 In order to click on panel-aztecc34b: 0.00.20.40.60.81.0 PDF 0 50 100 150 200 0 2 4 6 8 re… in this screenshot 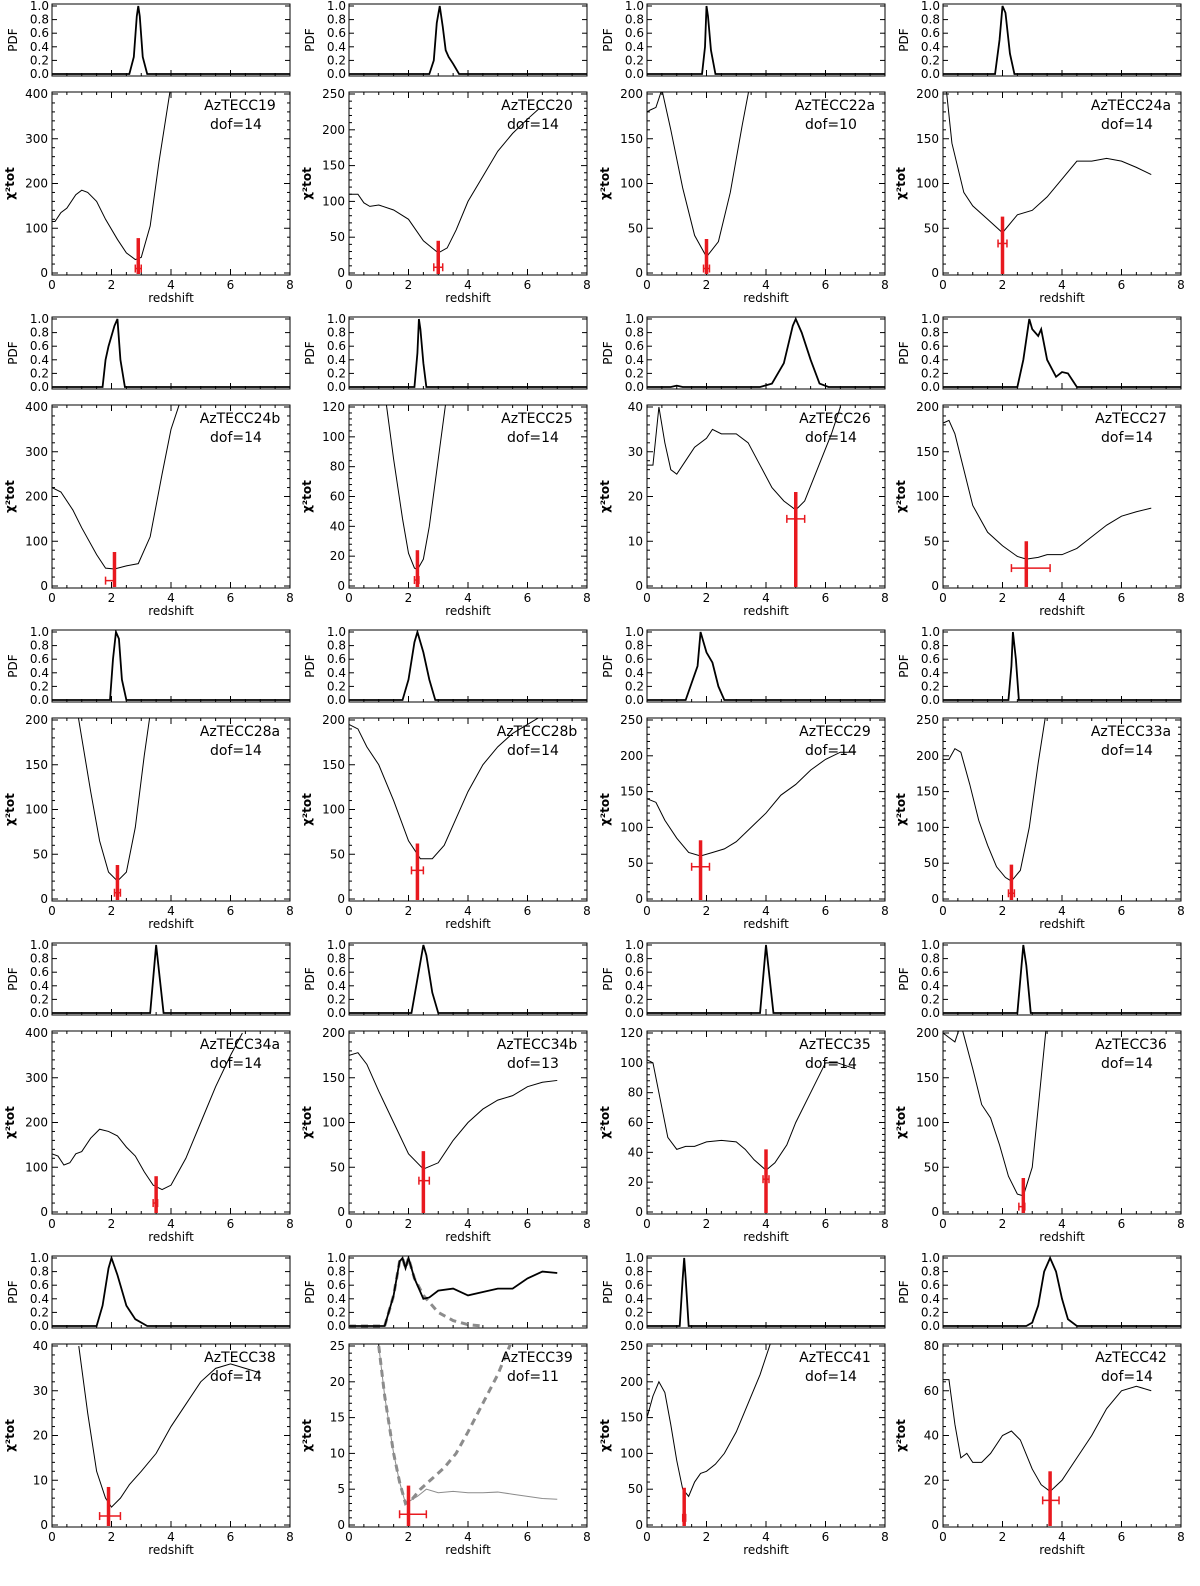, I will do `click(445, 1091)`.